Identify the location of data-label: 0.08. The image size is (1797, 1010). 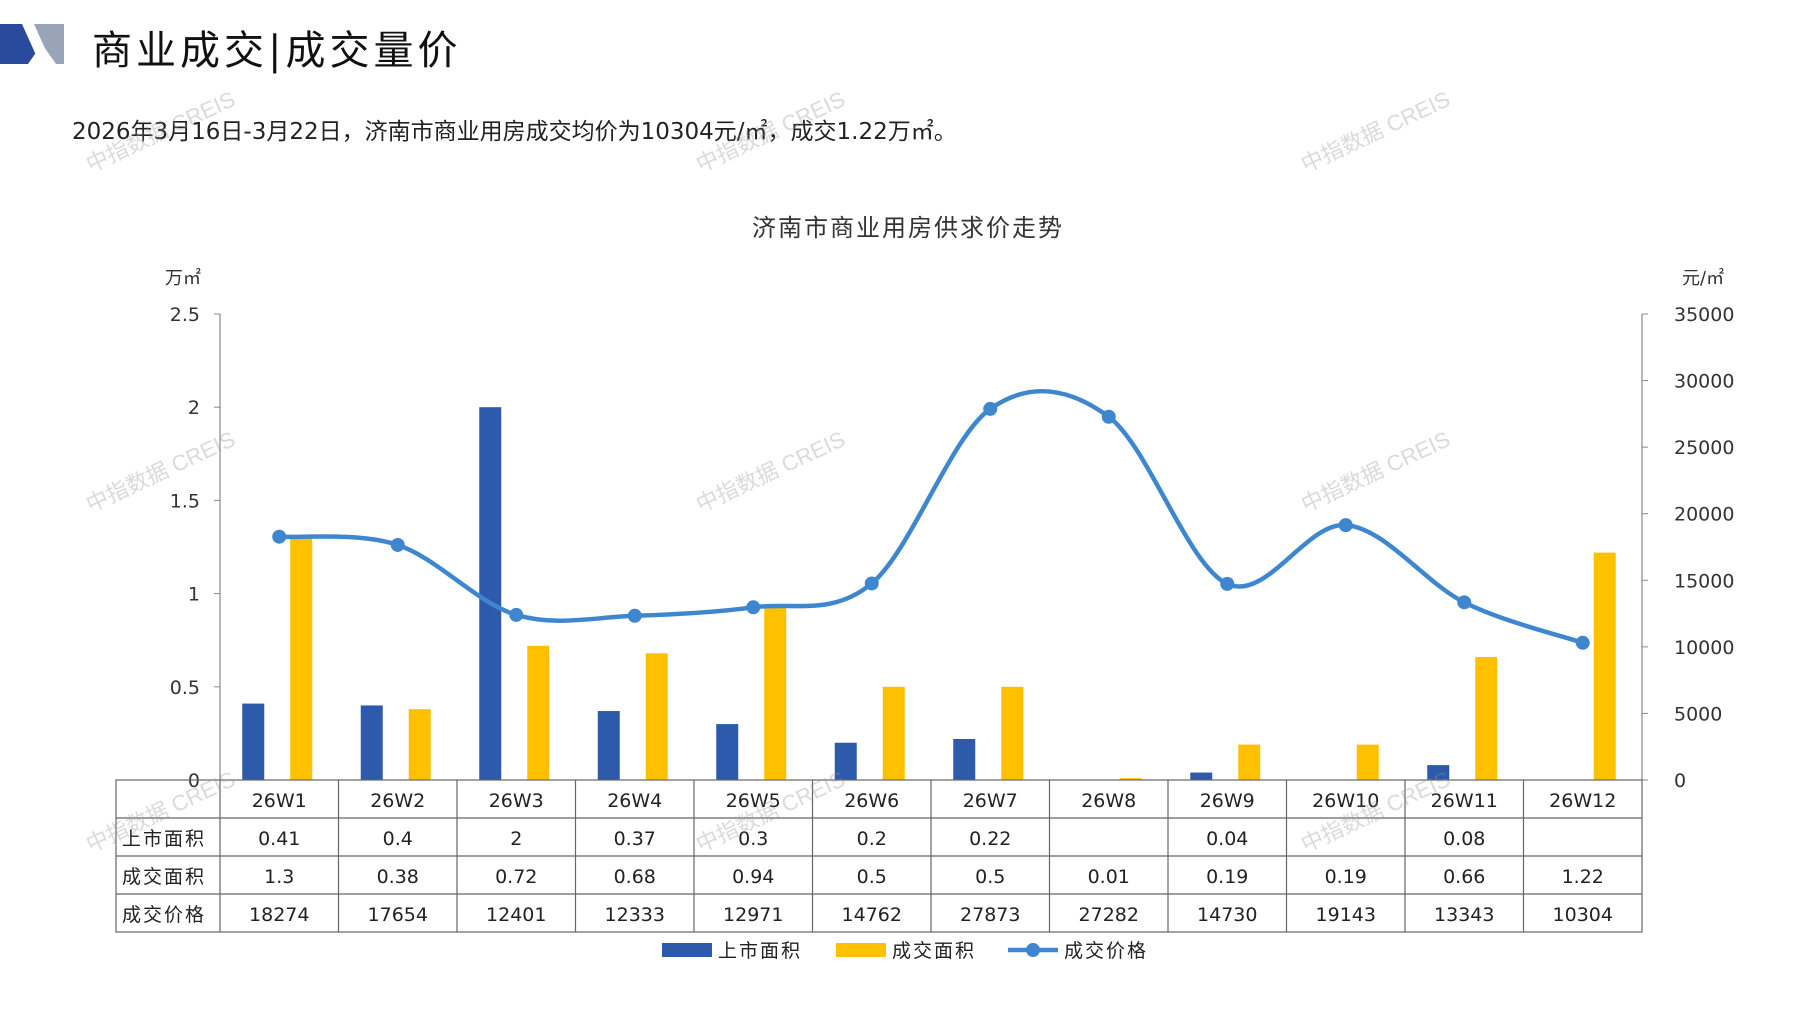
(1464, 839).